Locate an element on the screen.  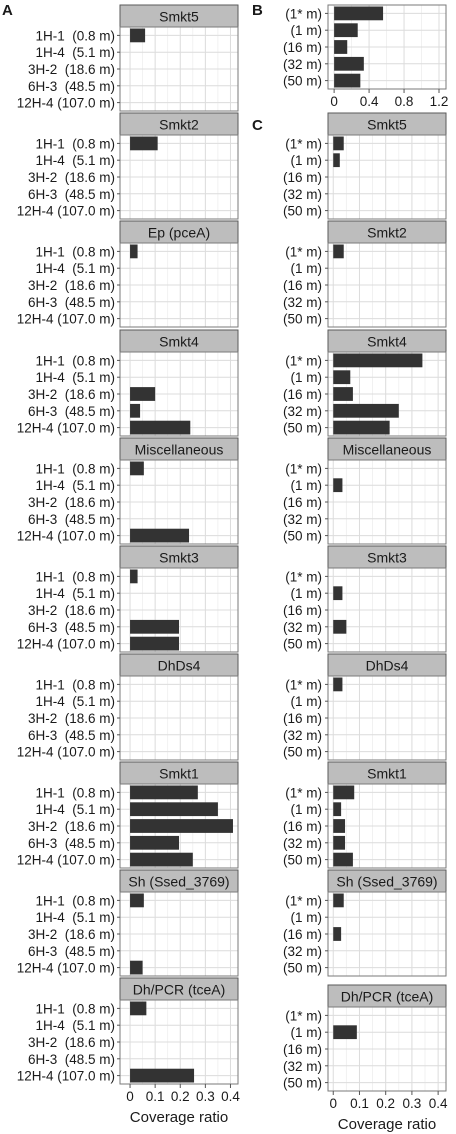
panel-c-facet-2-category-label: (32 m) is located at coordinates (302, 411).